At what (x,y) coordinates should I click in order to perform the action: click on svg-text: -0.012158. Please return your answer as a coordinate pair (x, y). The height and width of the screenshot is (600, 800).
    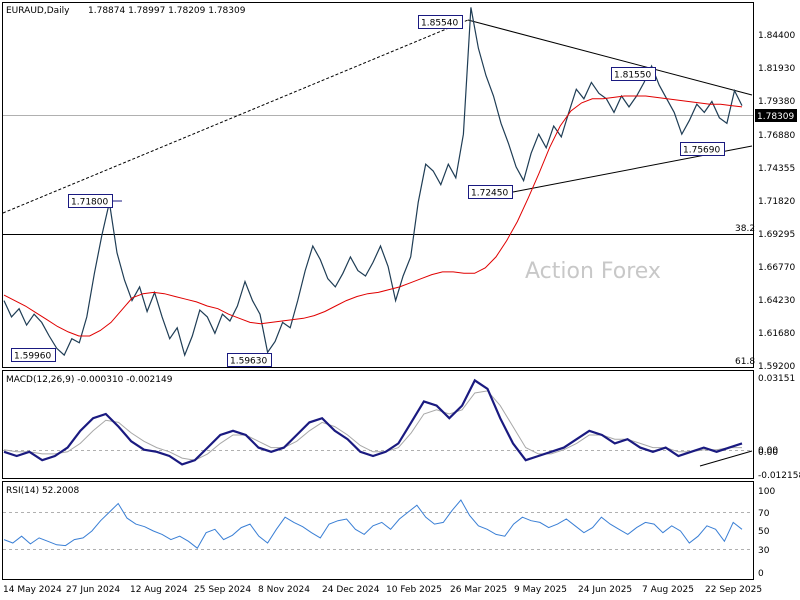
    Looking at the image, I should click on (779, 476).